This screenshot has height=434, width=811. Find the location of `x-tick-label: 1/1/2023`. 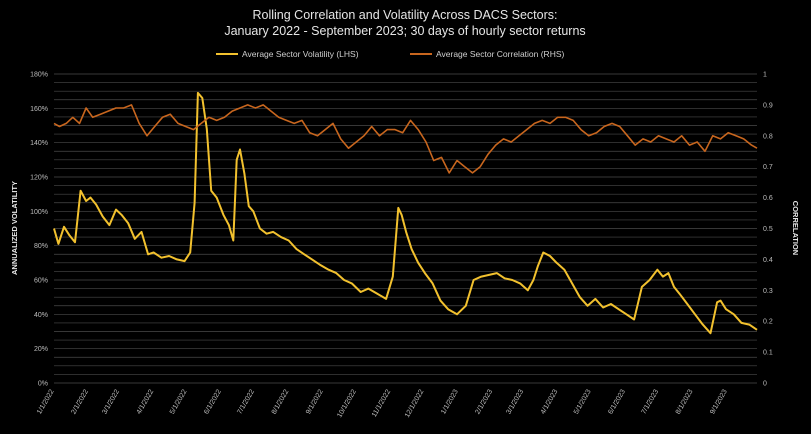

x-tick-label: 1/1/2023 is located at coordinates (450, 401).